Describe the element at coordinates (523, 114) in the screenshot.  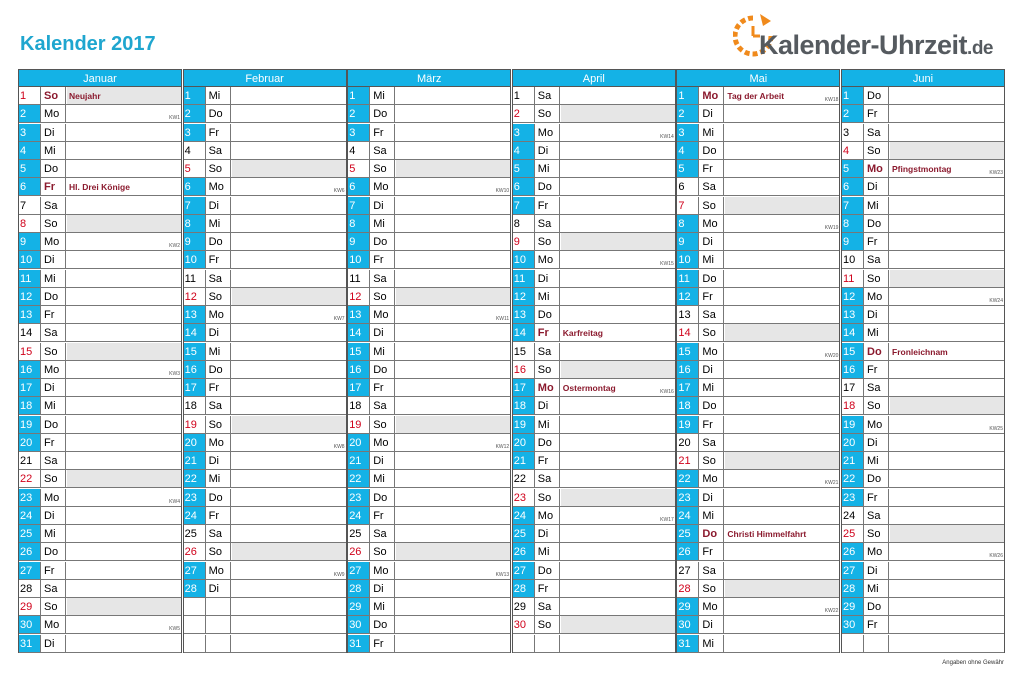
I see `day-number: 2` at that location.